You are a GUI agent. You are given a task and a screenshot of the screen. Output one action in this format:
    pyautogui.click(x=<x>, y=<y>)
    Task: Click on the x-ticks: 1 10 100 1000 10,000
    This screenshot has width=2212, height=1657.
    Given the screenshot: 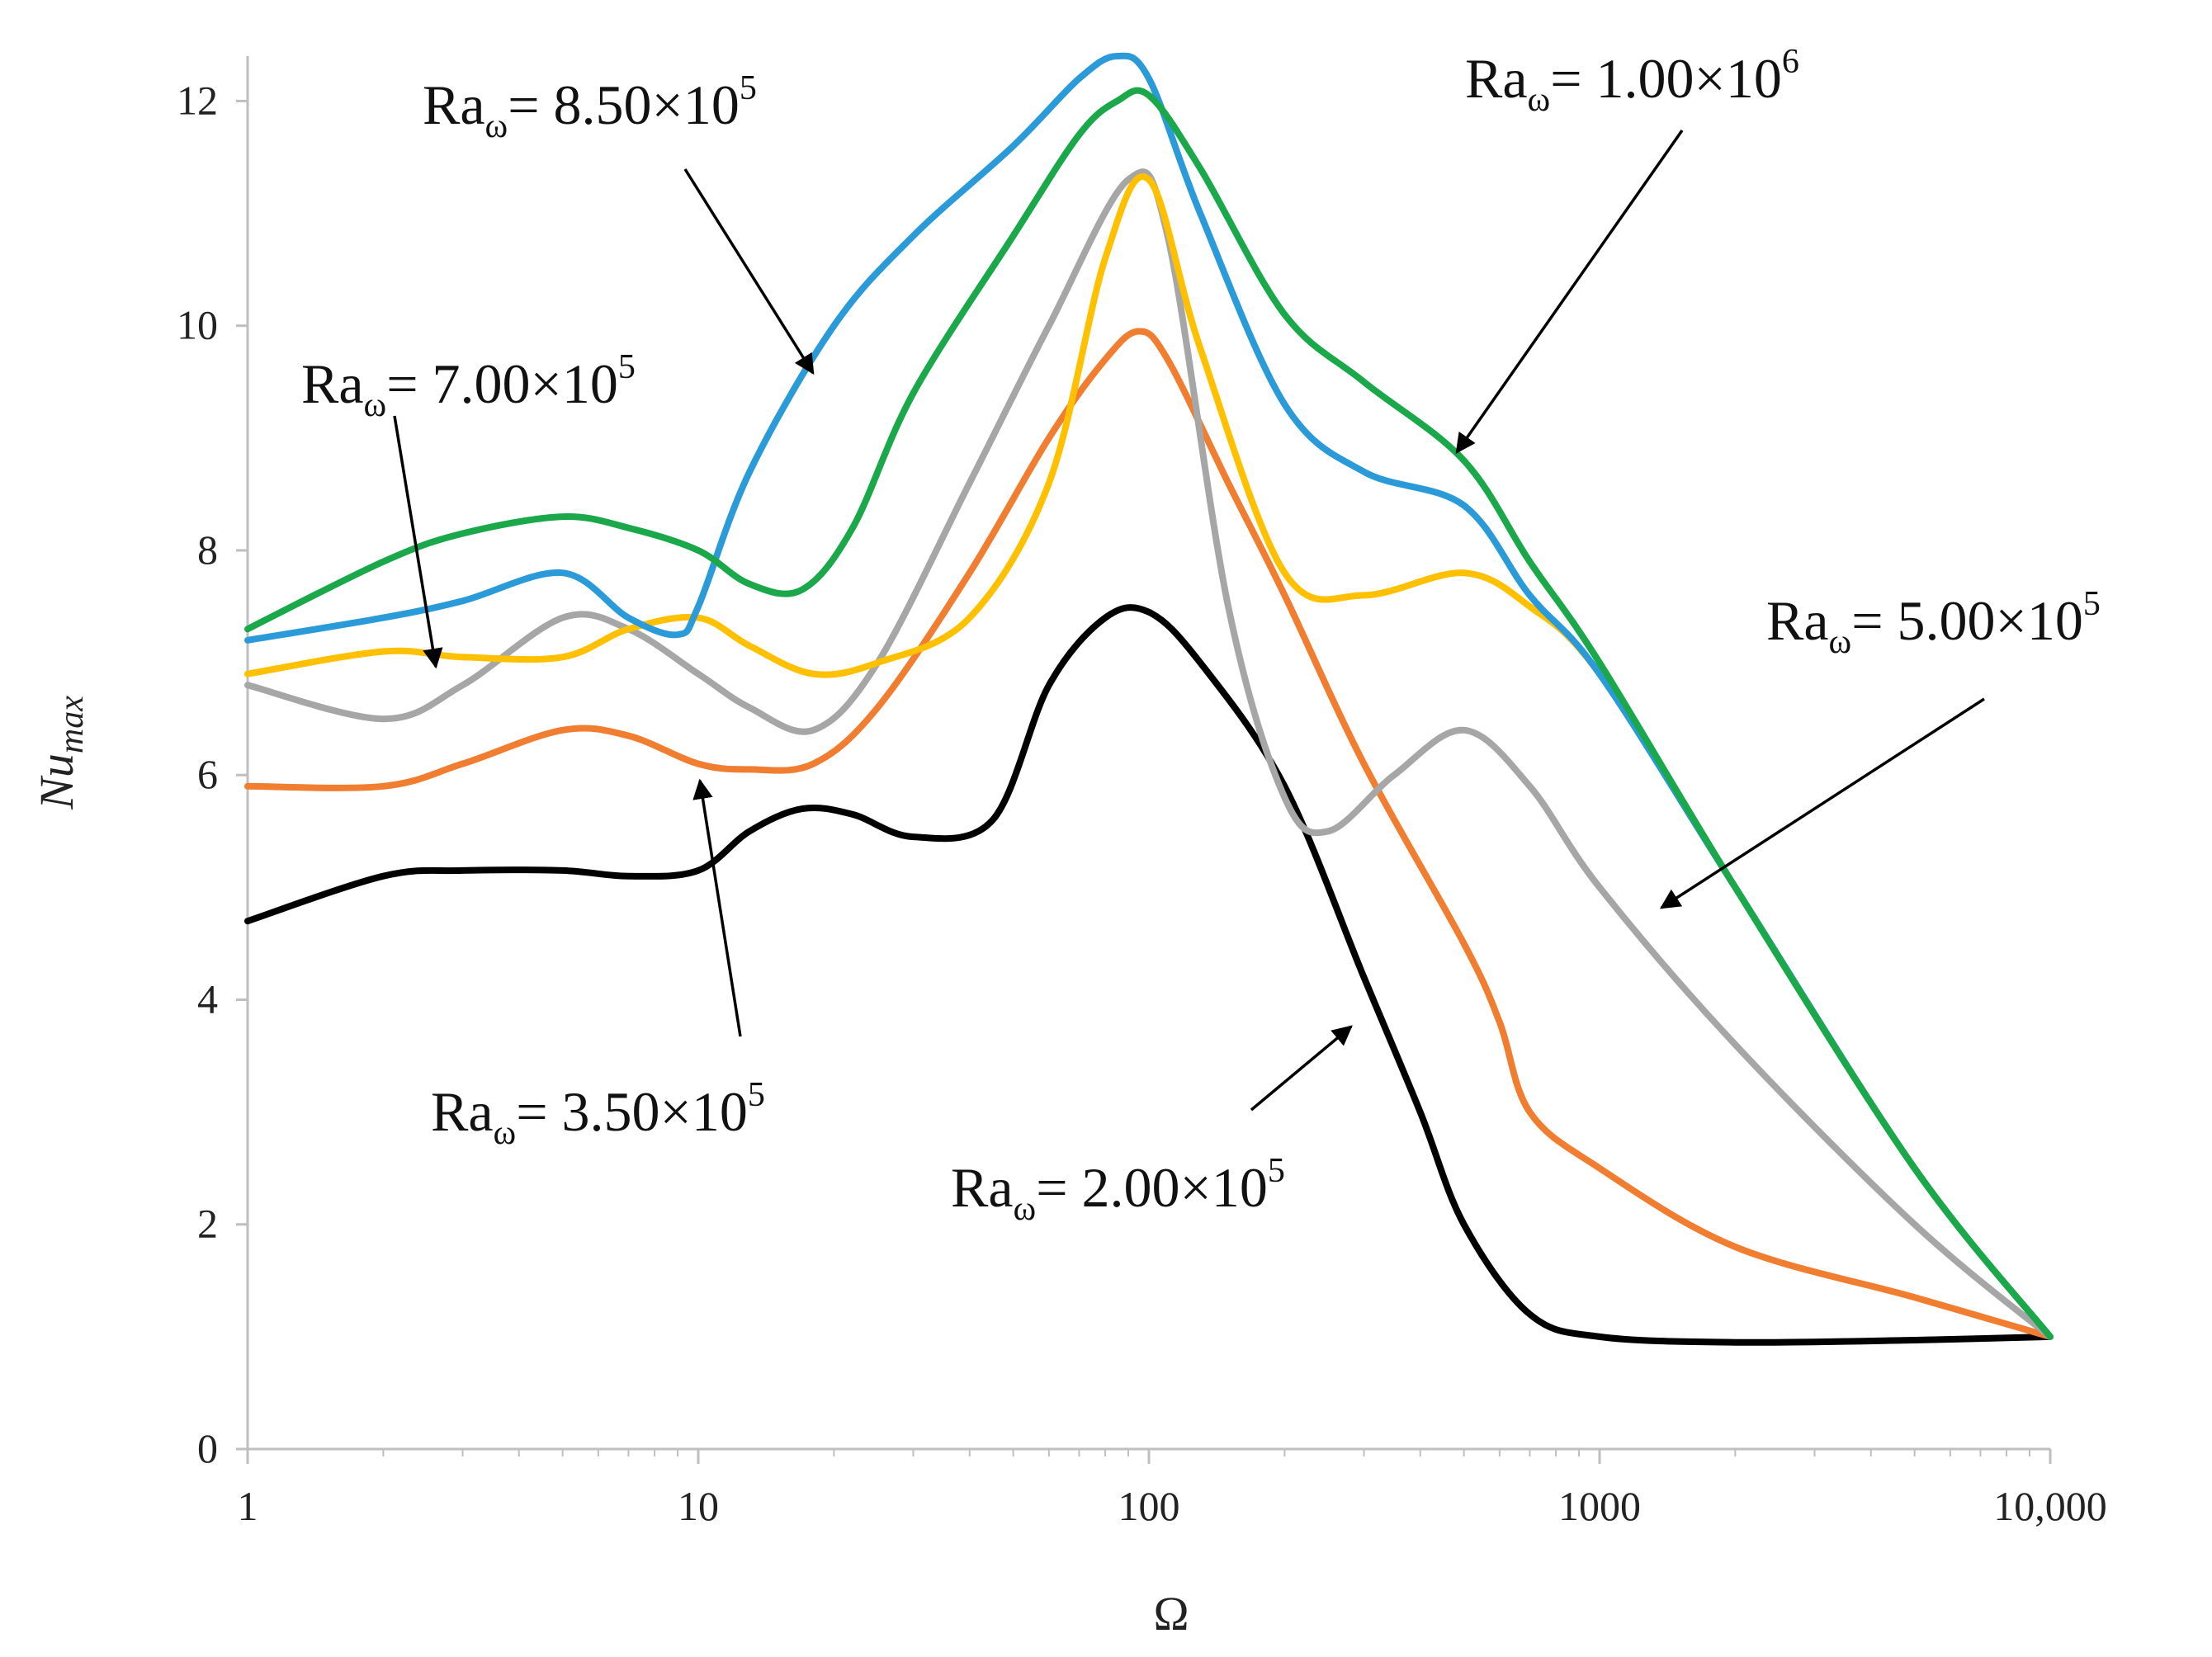 What is the action you would take?
    pyautogui.click(x=1172, y=1489)
    